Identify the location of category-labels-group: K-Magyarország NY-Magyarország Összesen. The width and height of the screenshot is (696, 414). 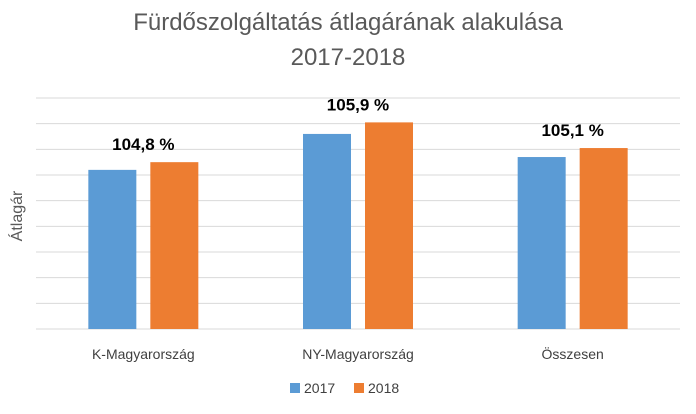
(348, 353).